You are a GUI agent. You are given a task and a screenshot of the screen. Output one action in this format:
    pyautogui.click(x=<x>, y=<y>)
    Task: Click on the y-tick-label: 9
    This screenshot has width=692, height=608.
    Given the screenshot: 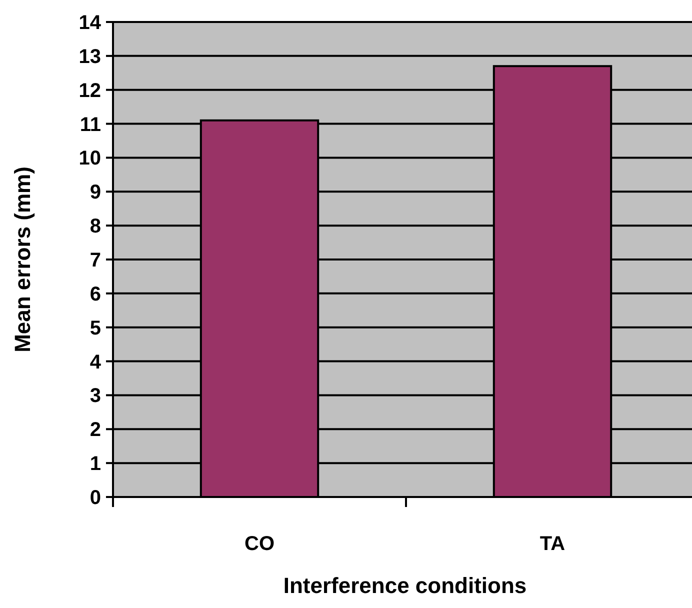 What is the action you would take?
    pyautogui.click(x=95, y=193)
    